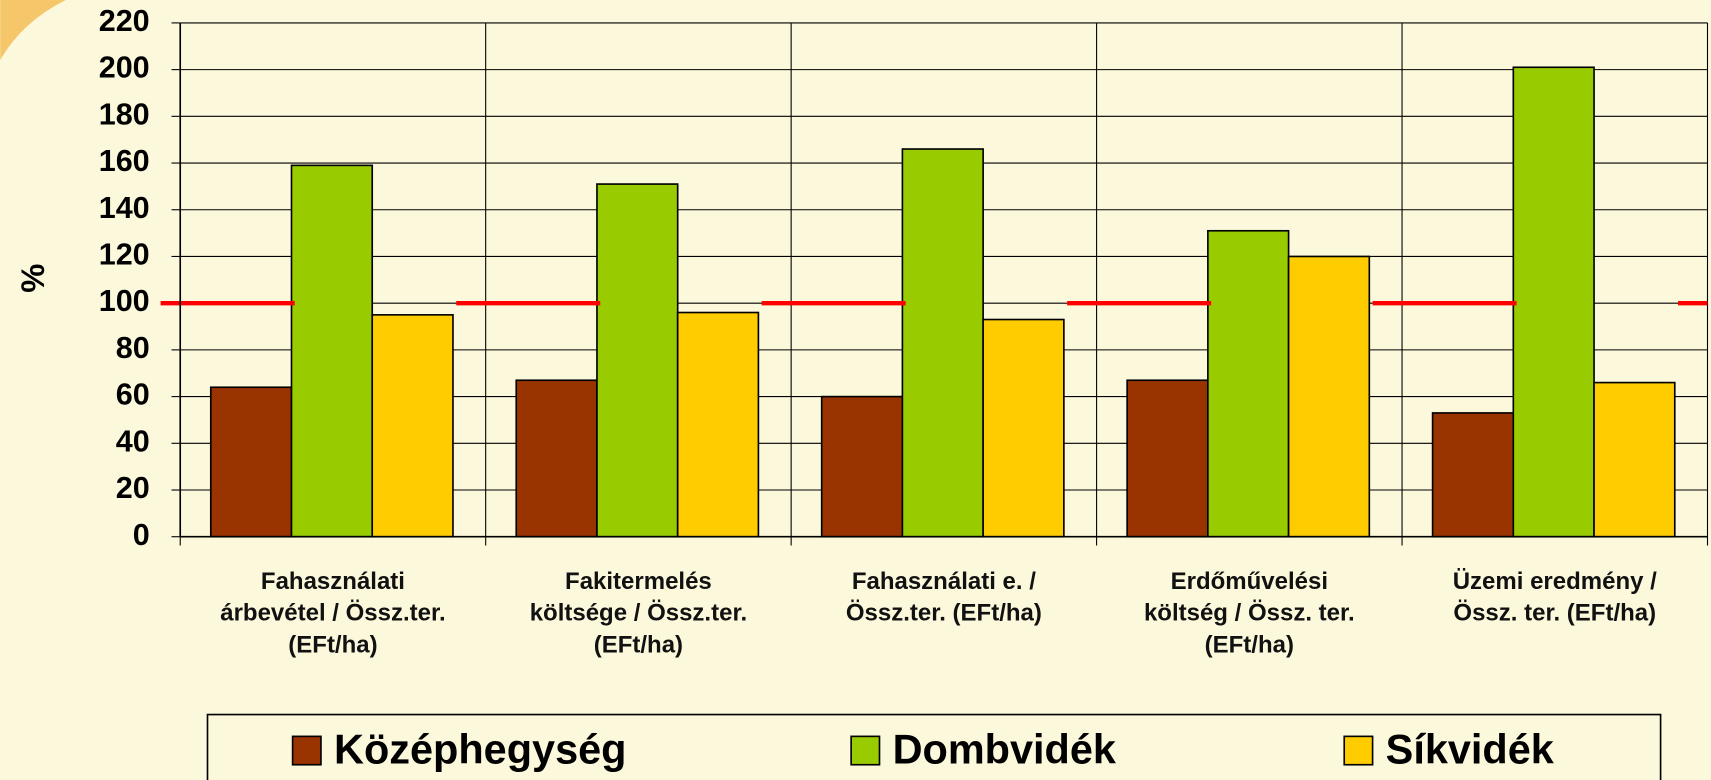 The width and height of the screenshot is (1711, 780). I want to click on x-tick-label-box: Fahasználati e. / Össz.ter. (EFt/ha), so click(943, 597).